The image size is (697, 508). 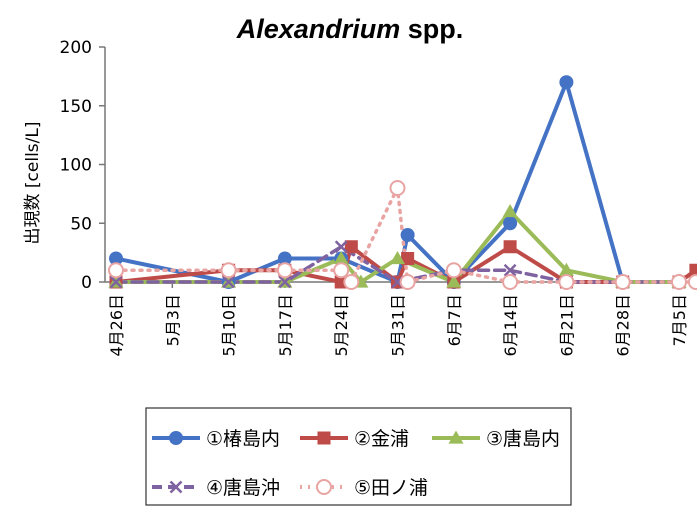 I want to click on x-tick-label: 5月31日, so click(x=398, y=325).